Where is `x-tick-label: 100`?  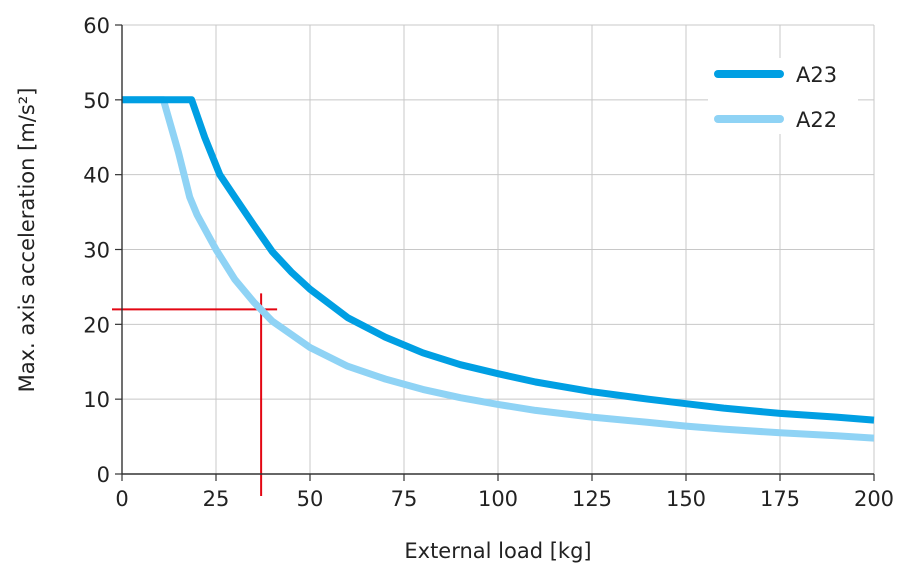 x-tick-label: 100 is located at coordinates (498, 499).